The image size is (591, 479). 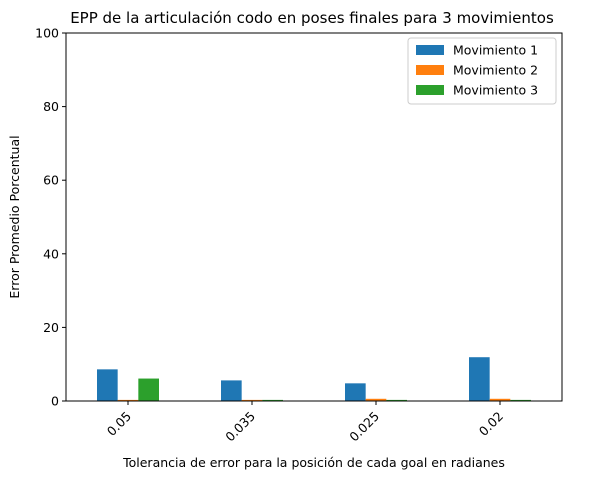 I want to click on y-tick-label: 60, so click(x=51, y=180).